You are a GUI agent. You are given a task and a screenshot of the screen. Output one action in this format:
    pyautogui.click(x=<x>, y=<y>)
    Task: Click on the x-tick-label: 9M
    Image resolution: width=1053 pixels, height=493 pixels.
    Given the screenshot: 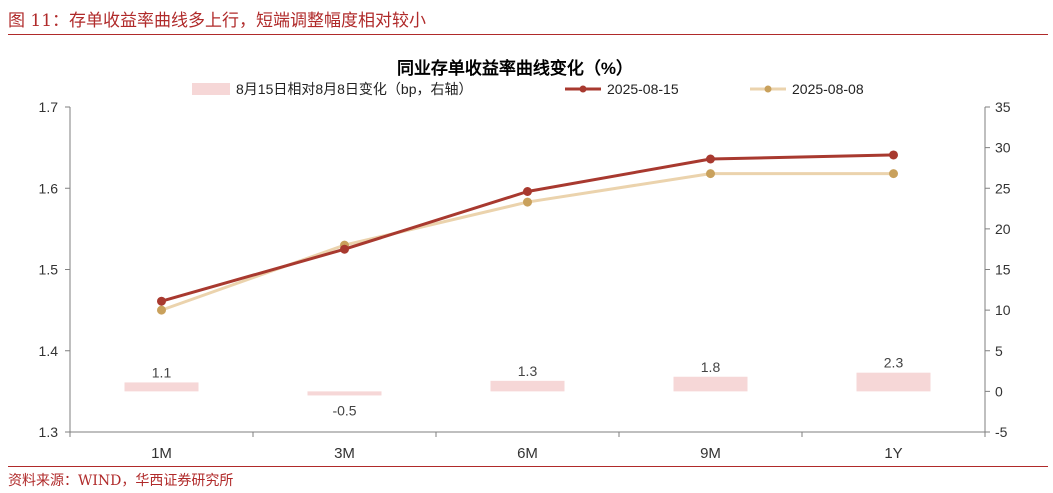 What is the action you would take?
    pyautogui.click(x=710, y=453)
    